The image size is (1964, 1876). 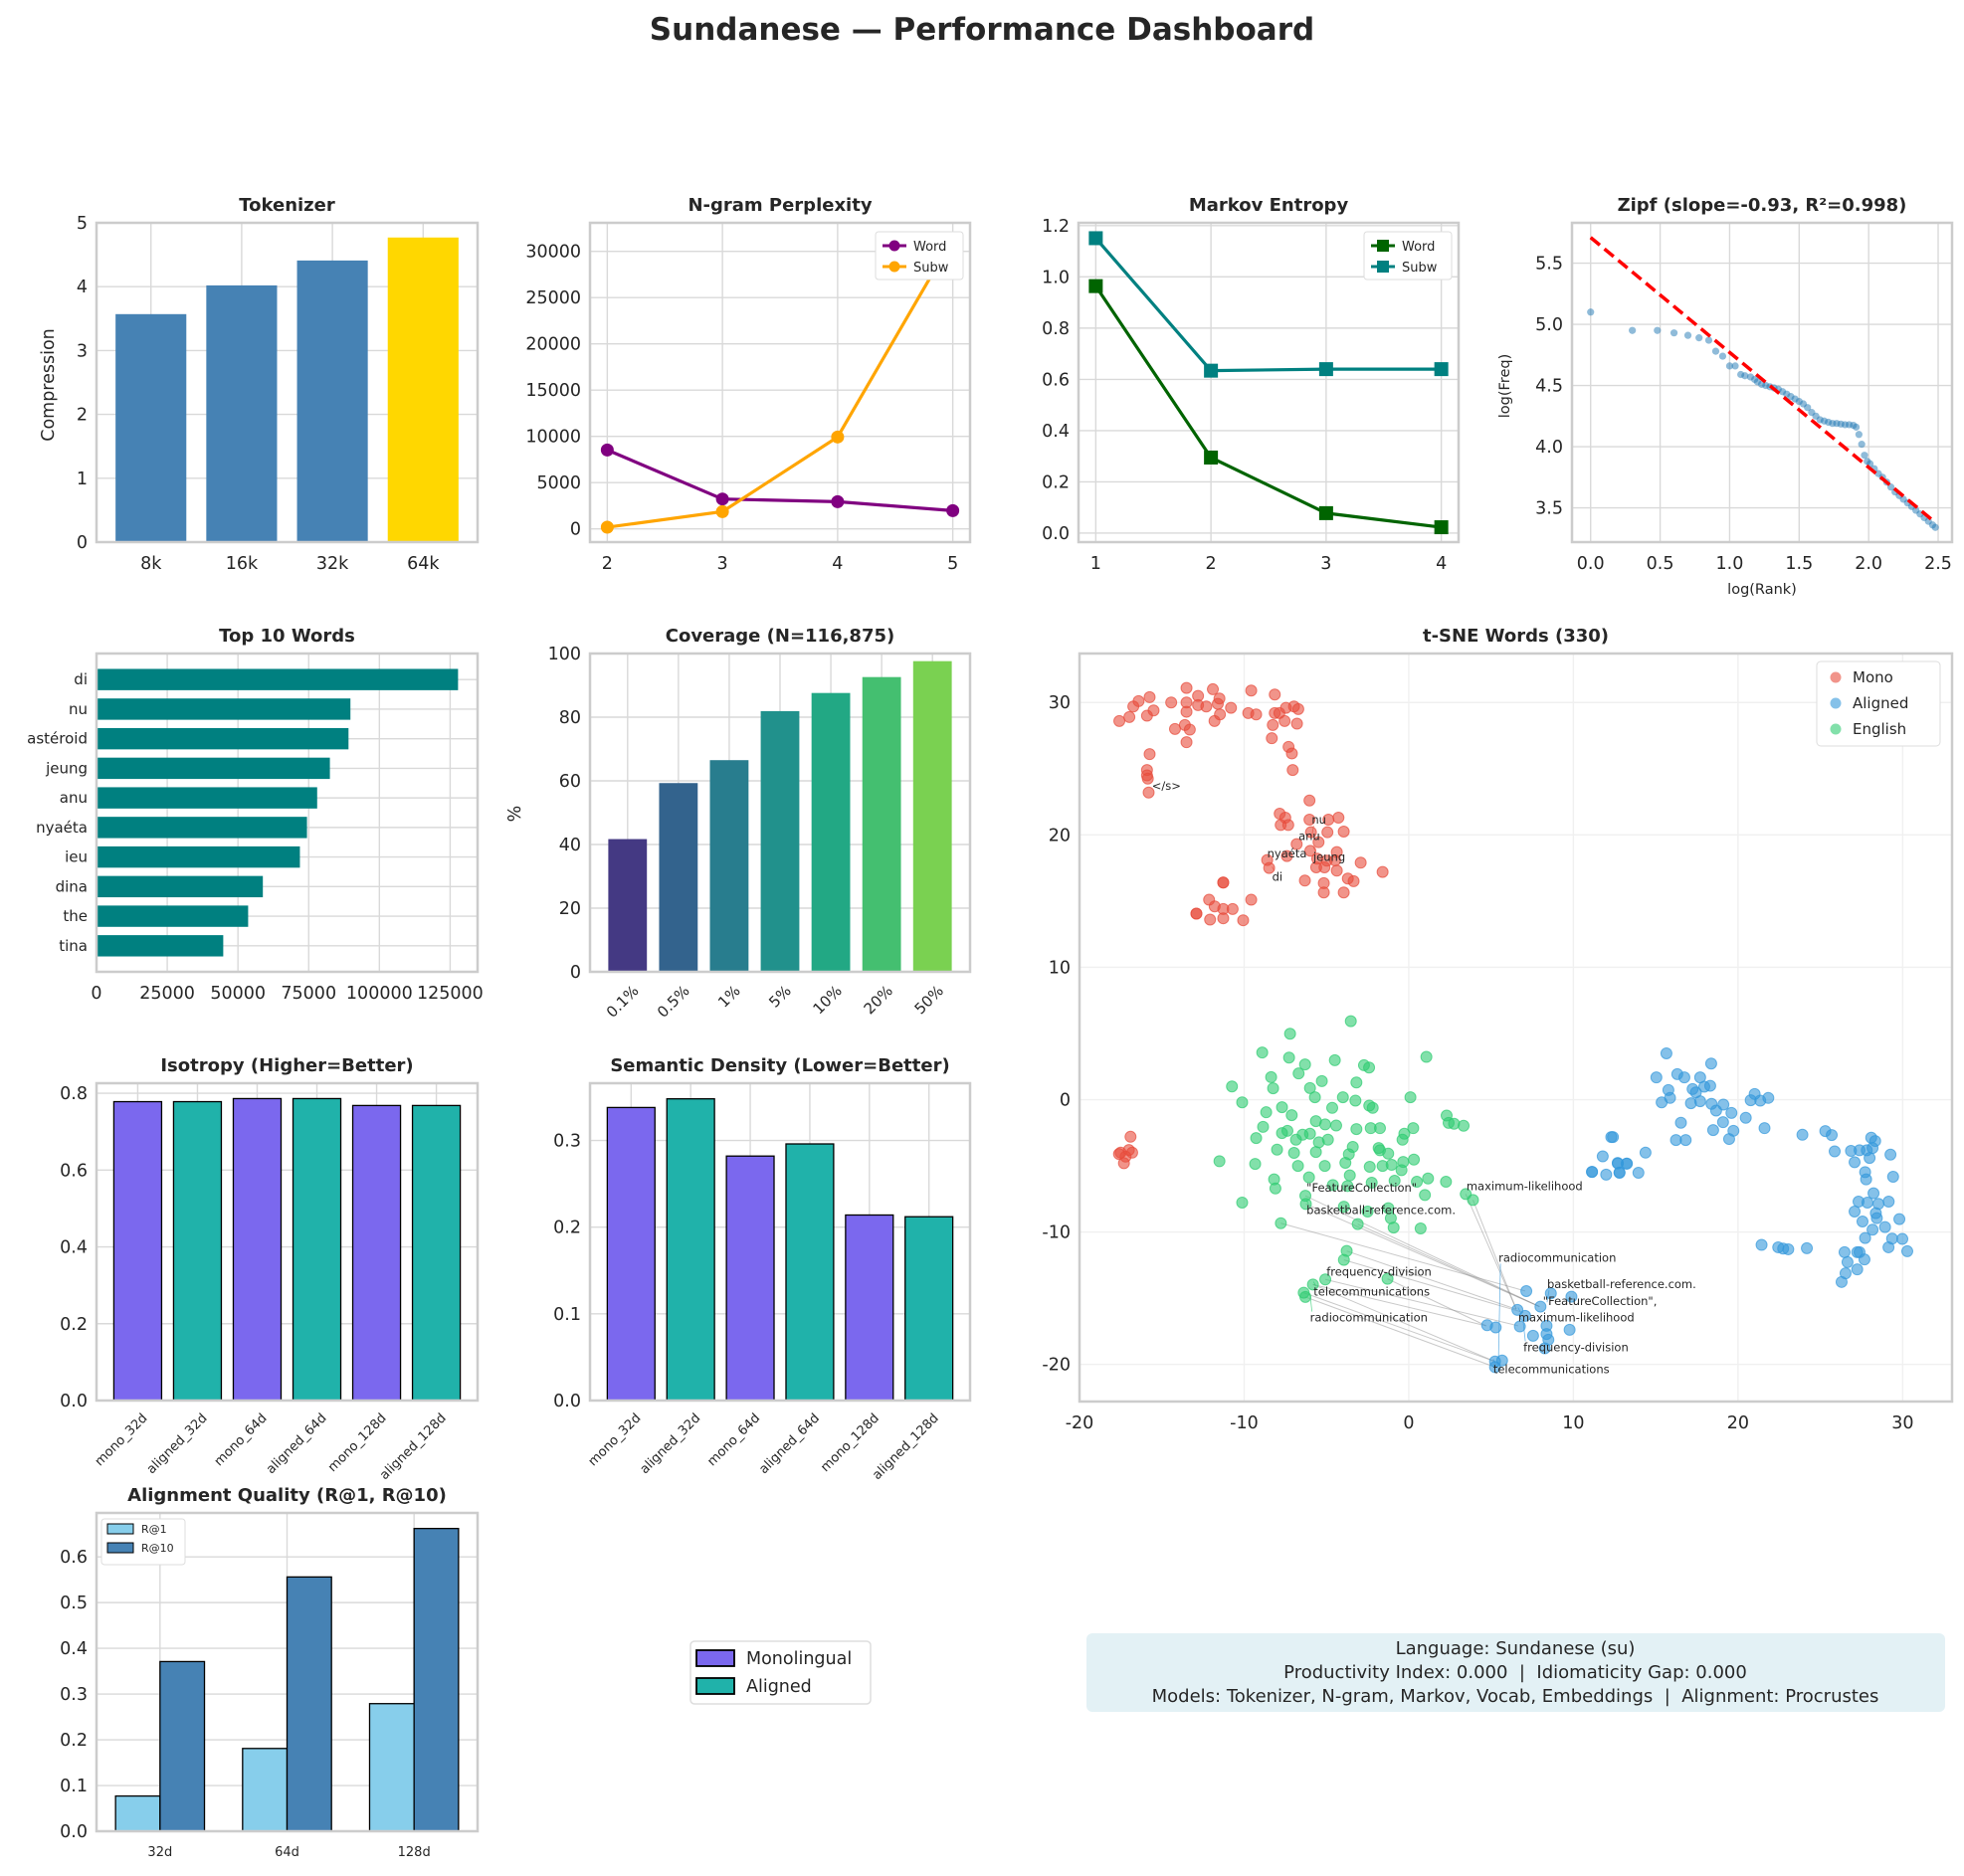 What do you see at coordinates (558, 483) in the screenshot?
I see `y-tick-label: 5000` at bounding box center [558, 483].